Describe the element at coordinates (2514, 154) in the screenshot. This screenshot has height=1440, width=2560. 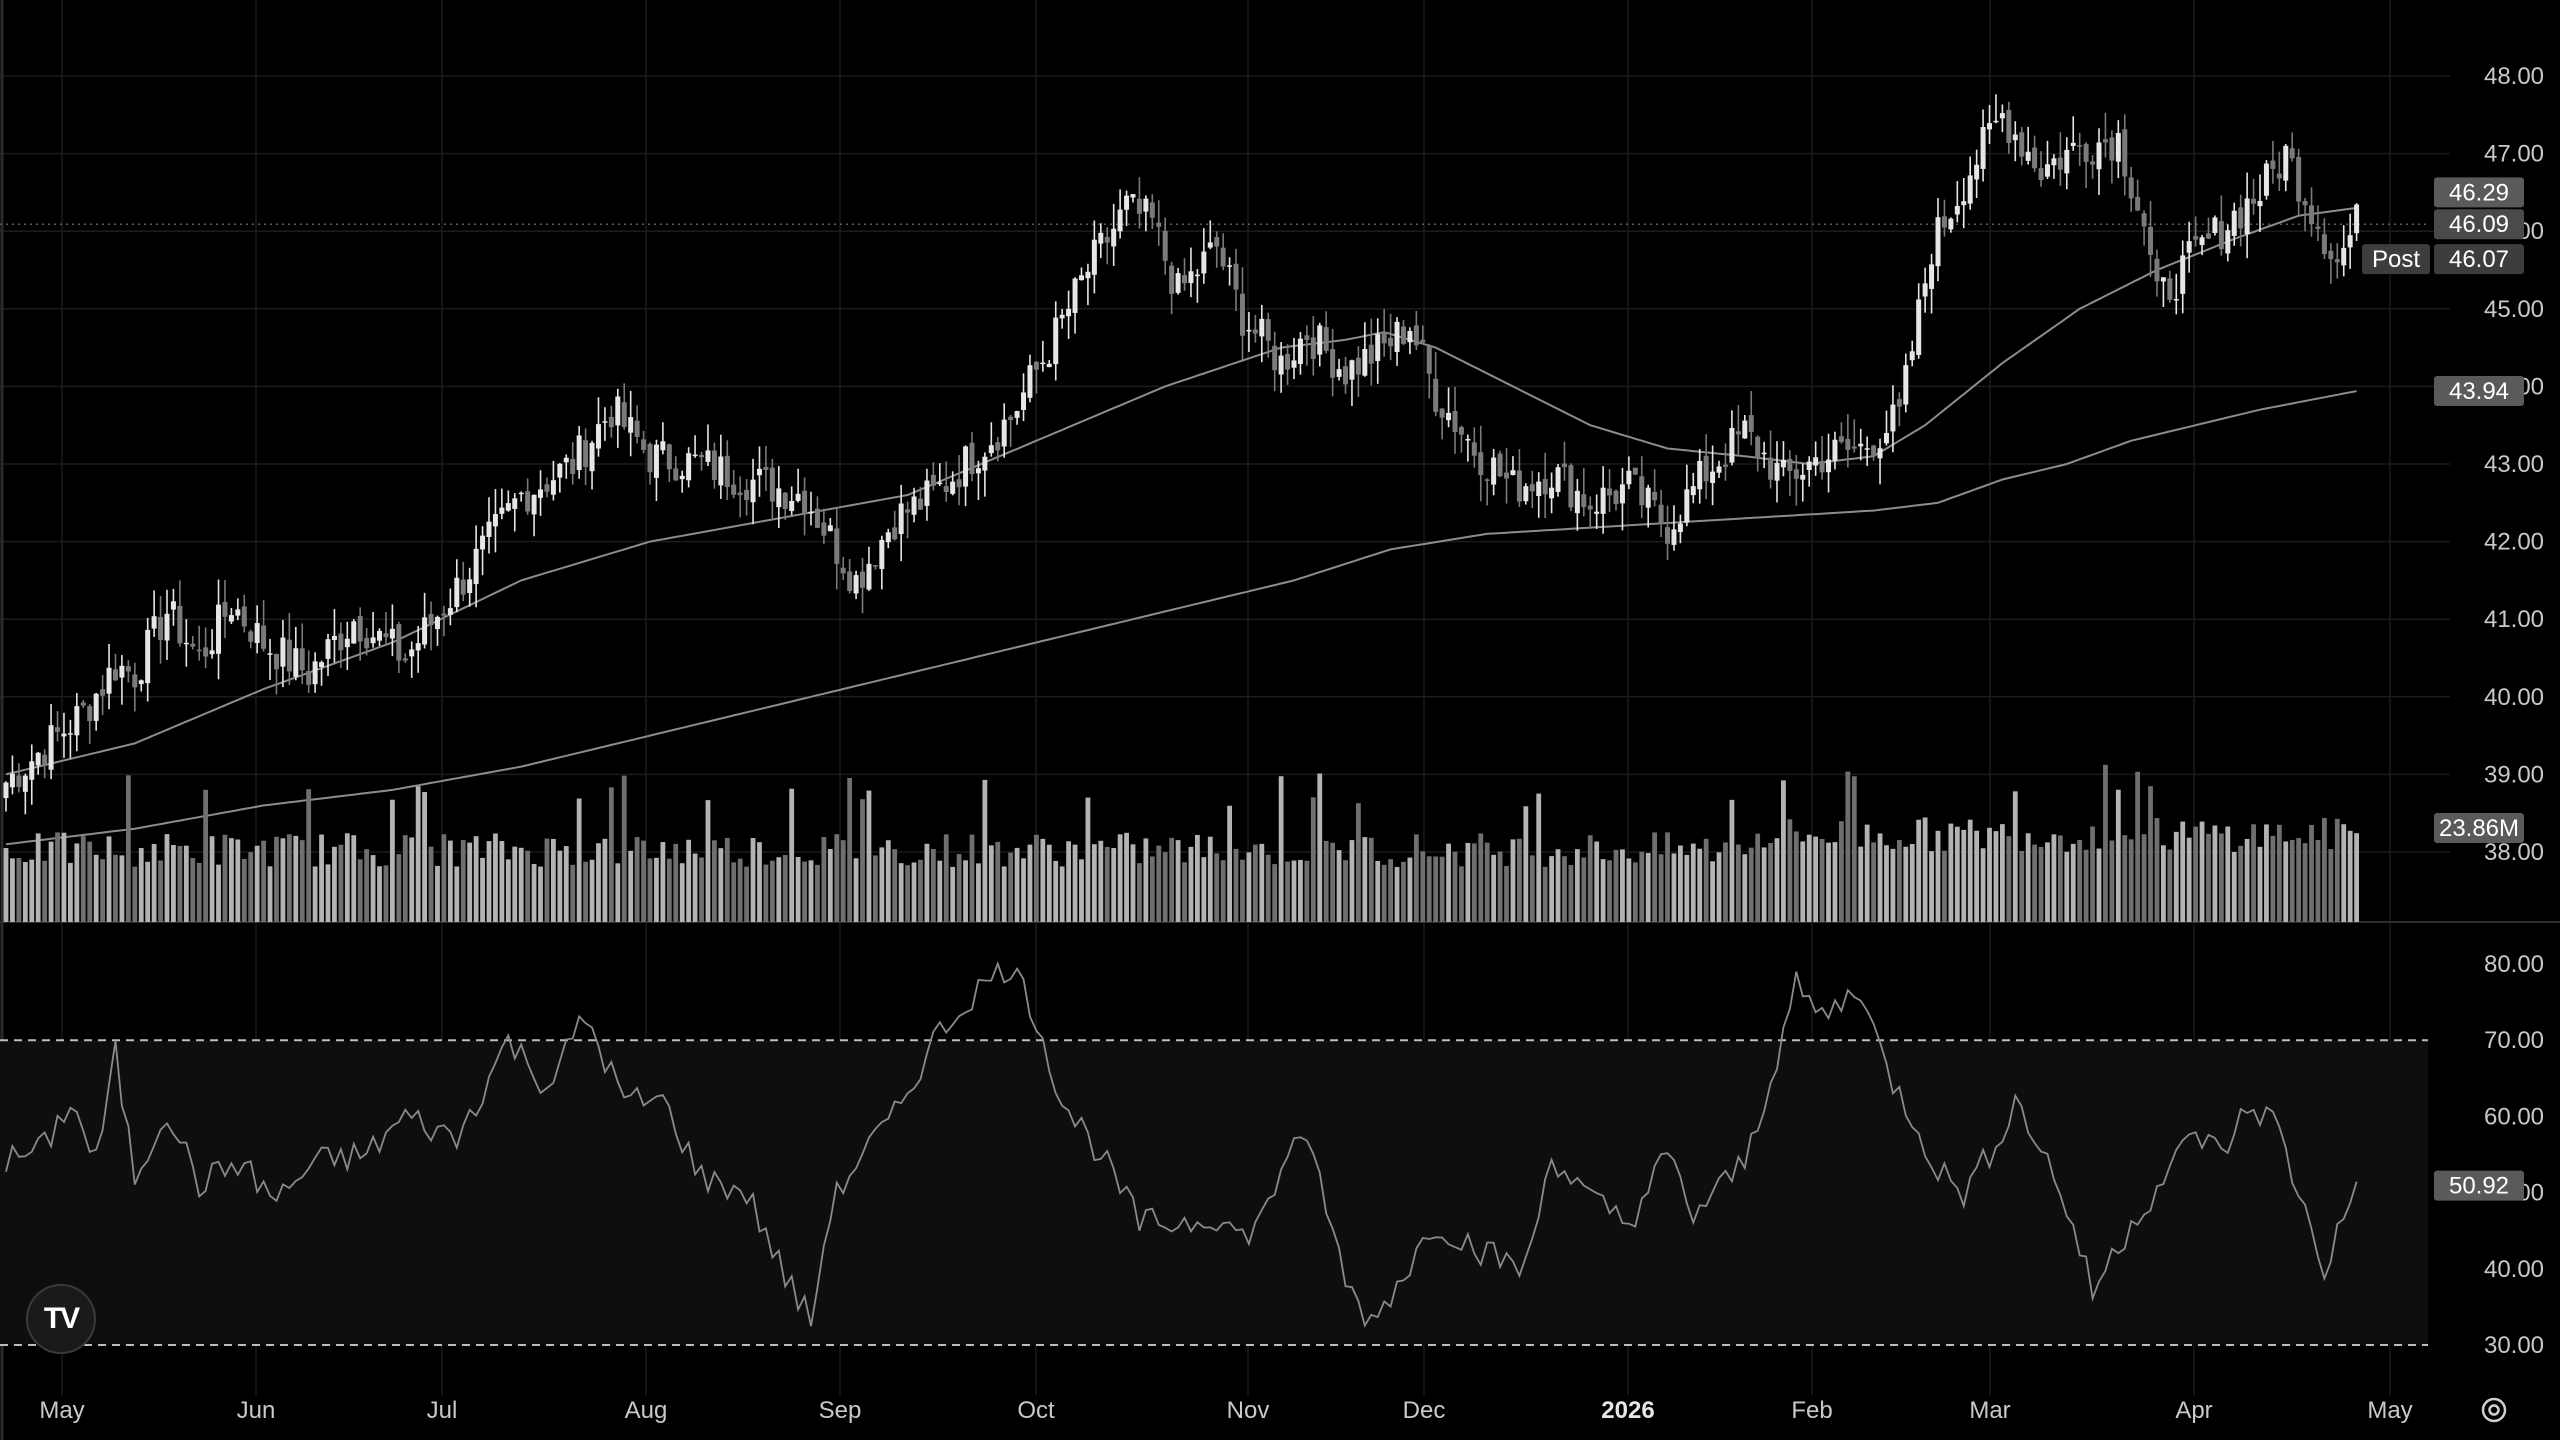
I see `price-tick-label: 47.00` at that location.